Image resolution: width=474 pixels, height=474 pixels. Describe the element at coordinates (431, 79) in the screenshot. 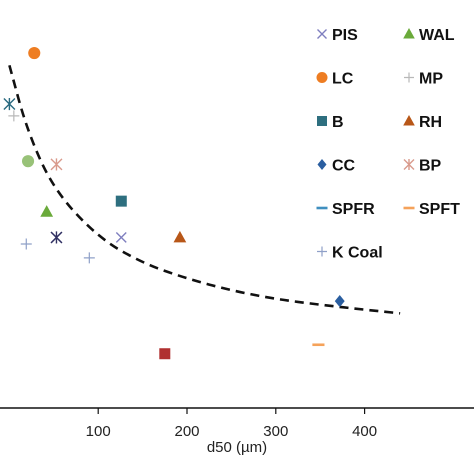

I see `legend-label: MP` at that location.